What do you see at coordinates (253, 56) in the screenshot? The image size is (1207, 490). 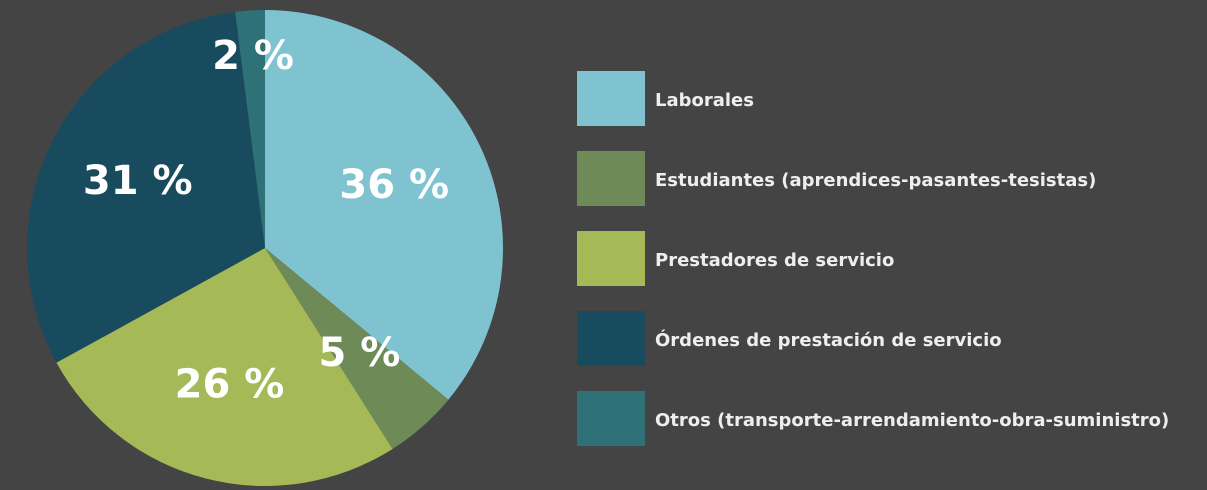 I see `value-label: 2 %` at bounding box center [253, 56].